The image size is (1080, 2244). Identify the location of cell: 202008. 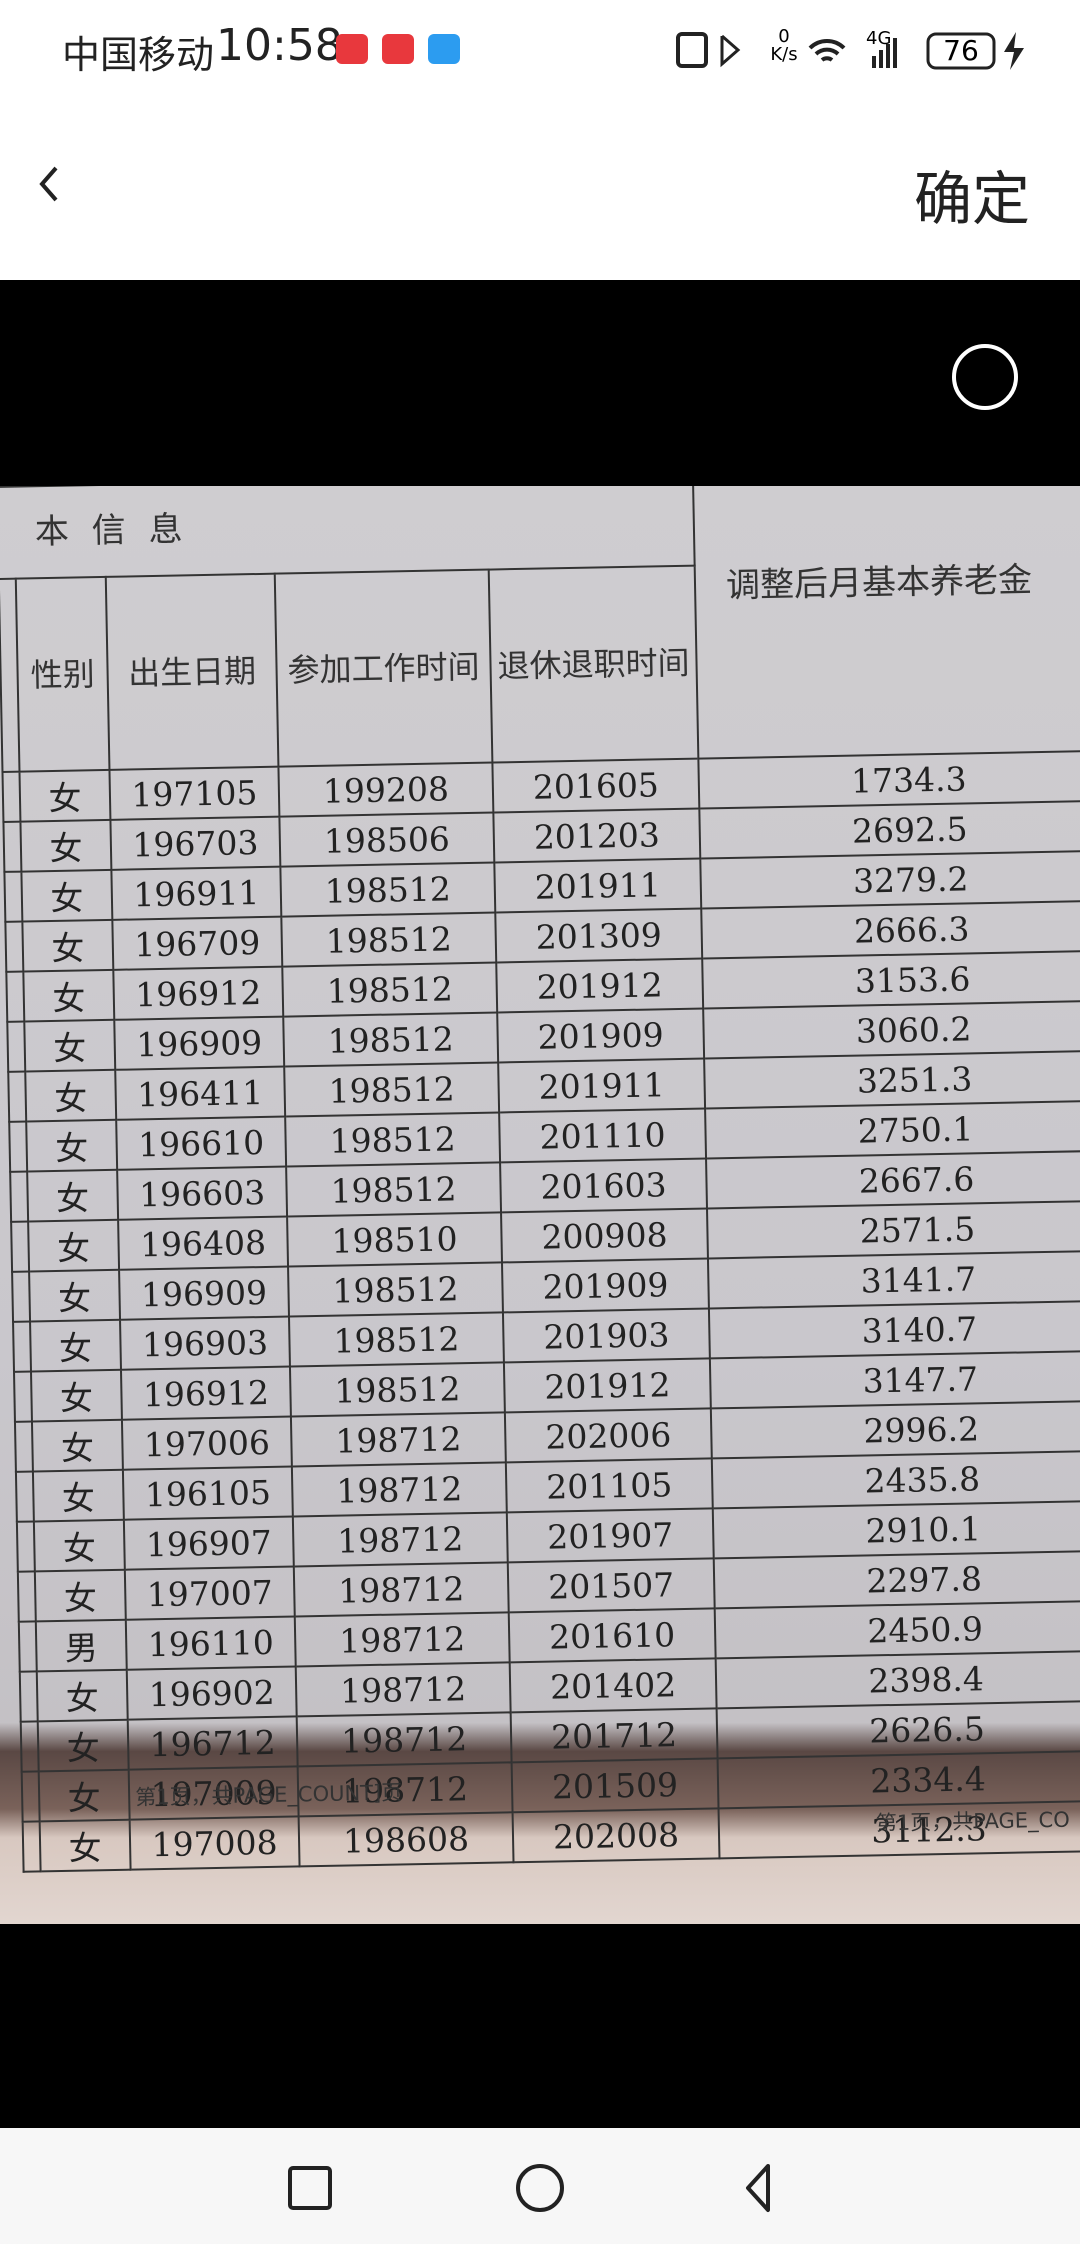
(616, 1835).